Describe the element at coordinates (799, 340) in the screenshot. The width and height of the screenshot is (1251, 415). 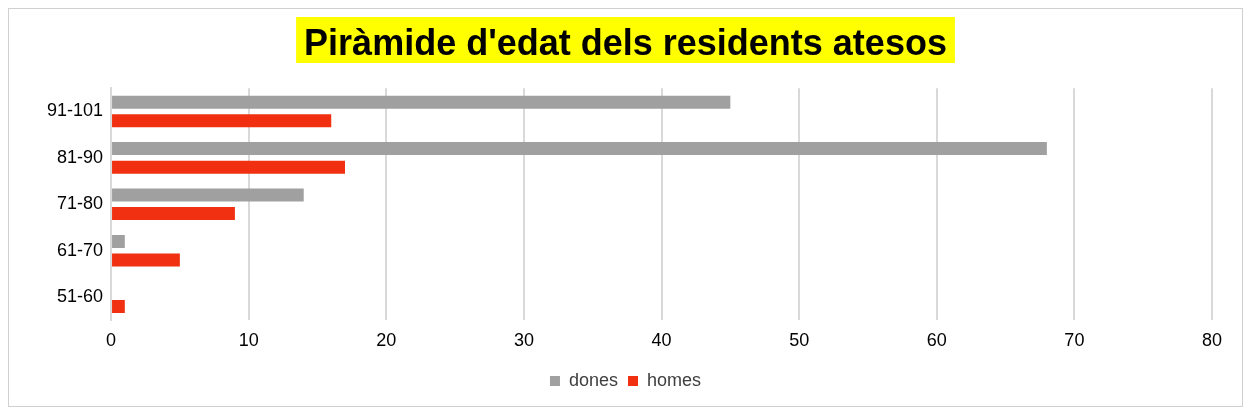
I see `x-tick-label: 50` at that location.